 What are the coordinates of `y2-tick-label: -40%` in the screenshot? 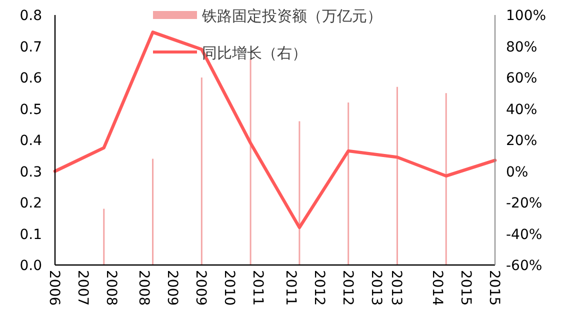 It's located at (524, 234).